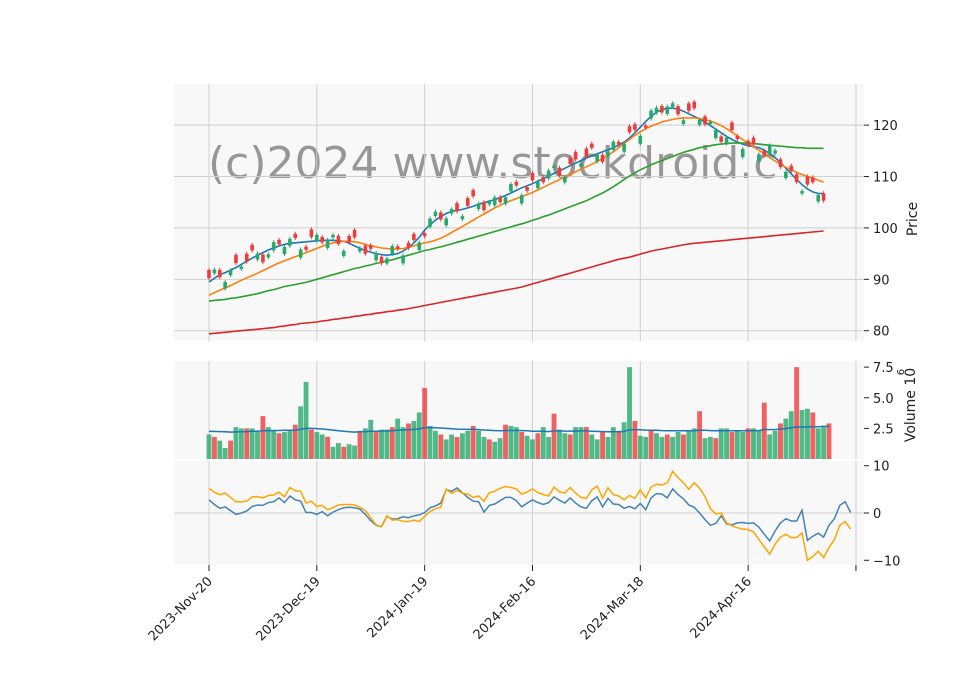 Image resolution: width=960 pixels, height=694 pixels. What do you see at coordinates (885, 178) in the screenshot?
I see `price-y-tick-label: 110` at bounding box center [885, 178].